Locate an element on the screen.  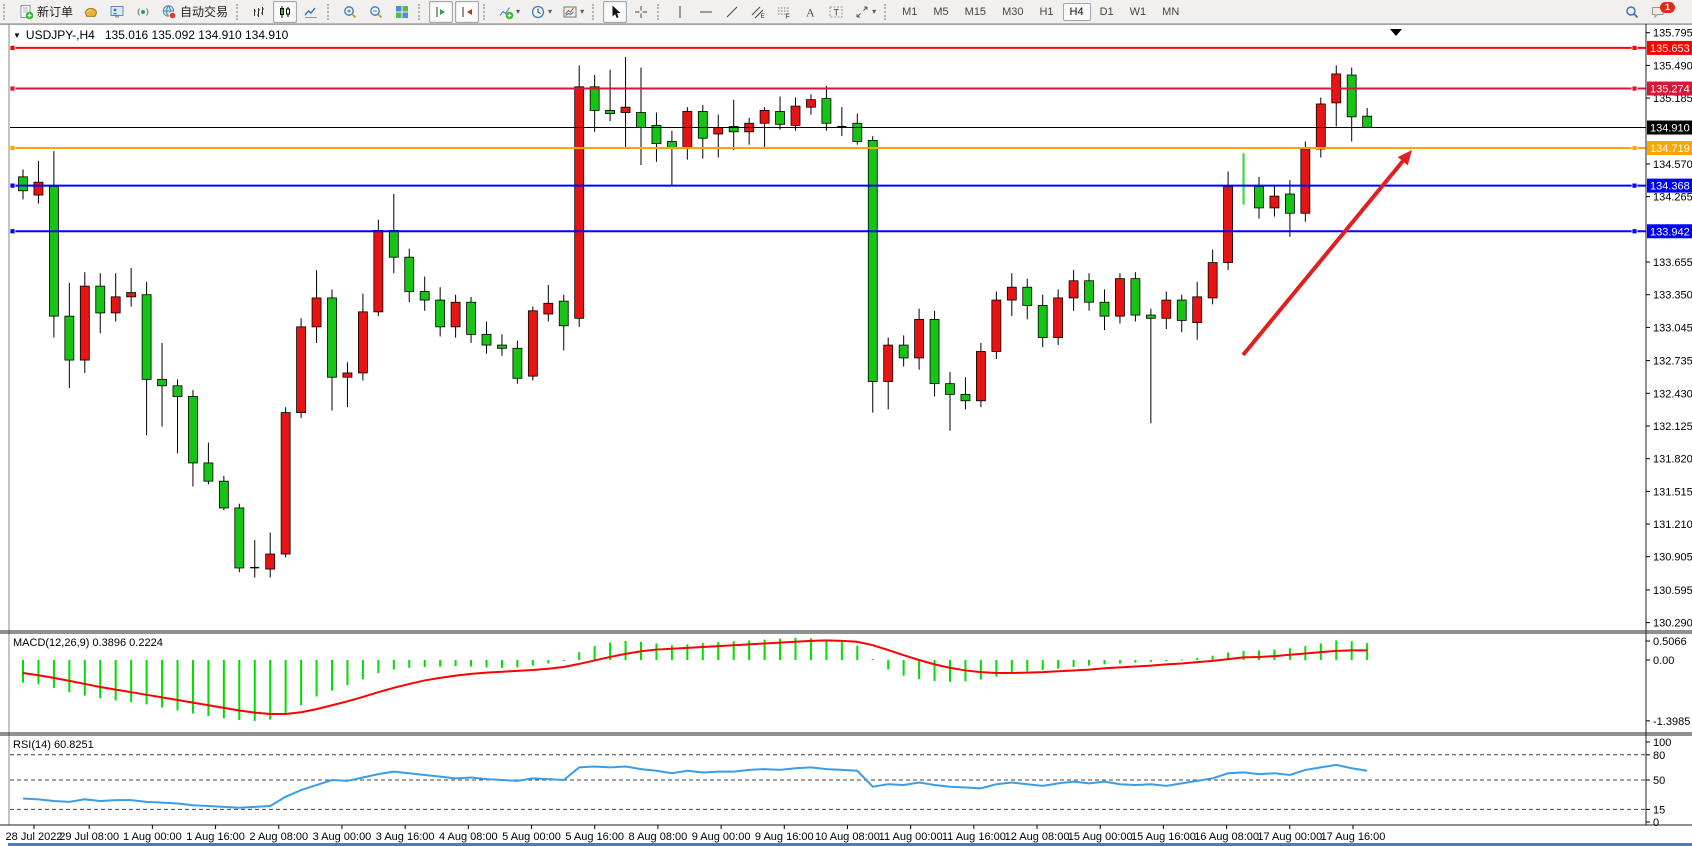
indicators-button: ▾ is located at coordinates (509, 12).